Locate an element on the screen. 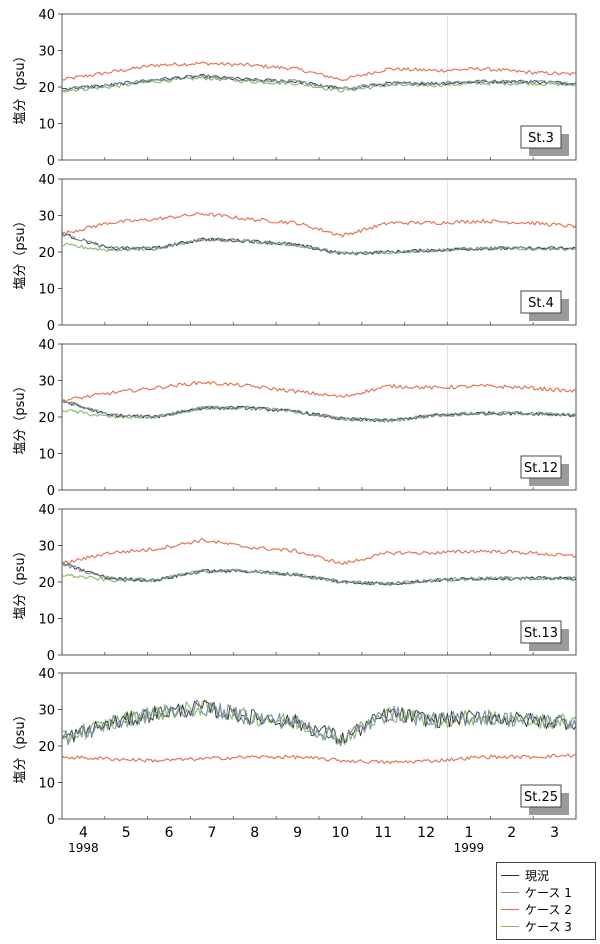  legend: 現況 ケース 1 ケース 2 ケース 3 is located at coordinates (546, 901).